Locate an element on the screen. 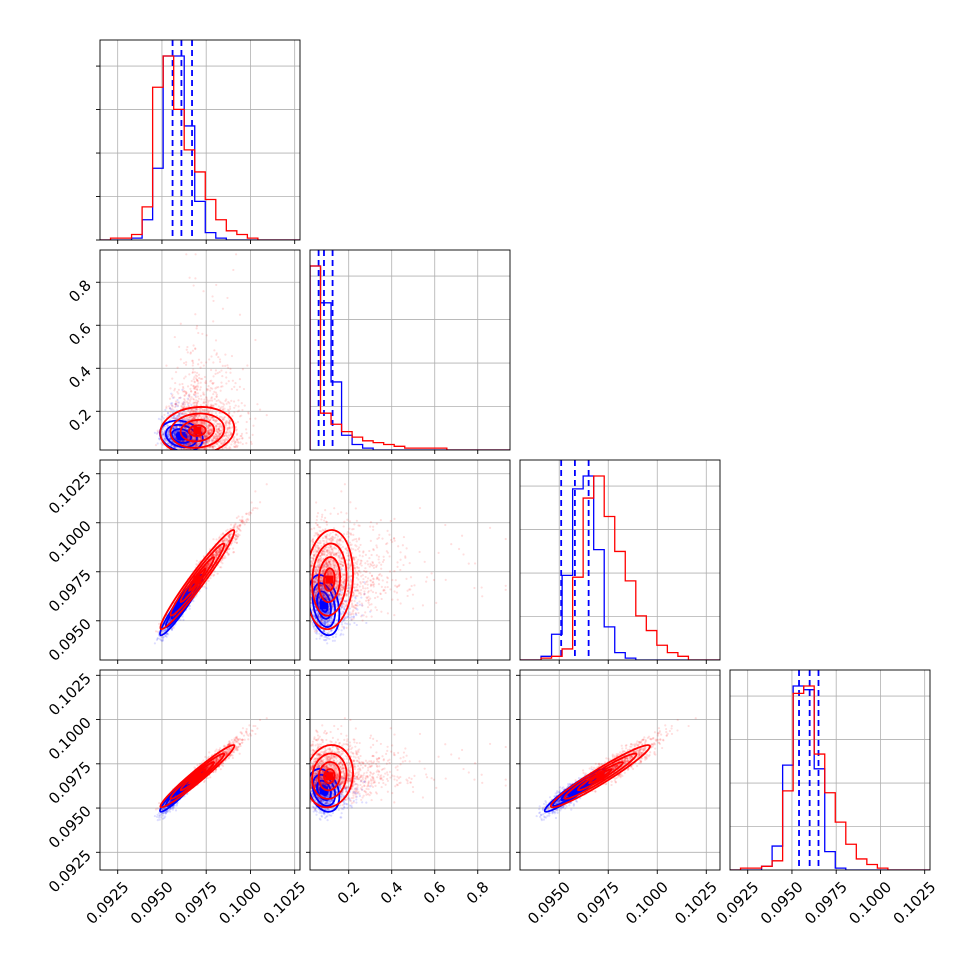  y-tick-label: 0.6 is located at coordinates (80, 334).